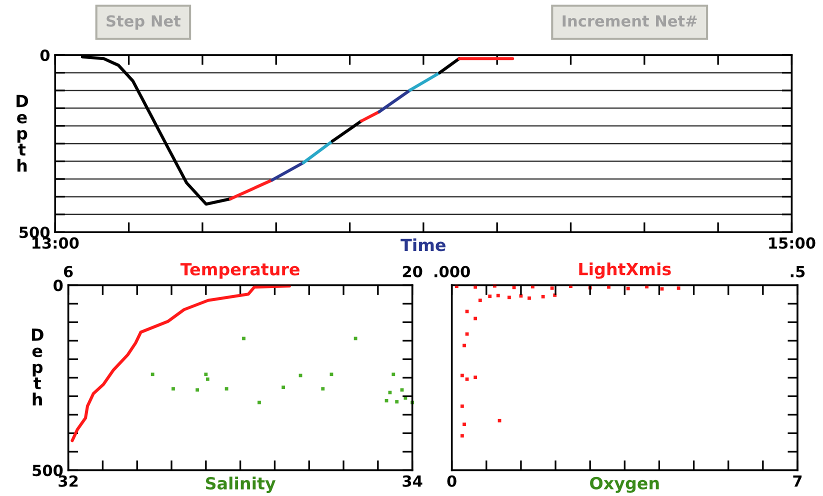 The image size is (823, 496). I want to click on x-tick-label: 34, so click(412, 481).